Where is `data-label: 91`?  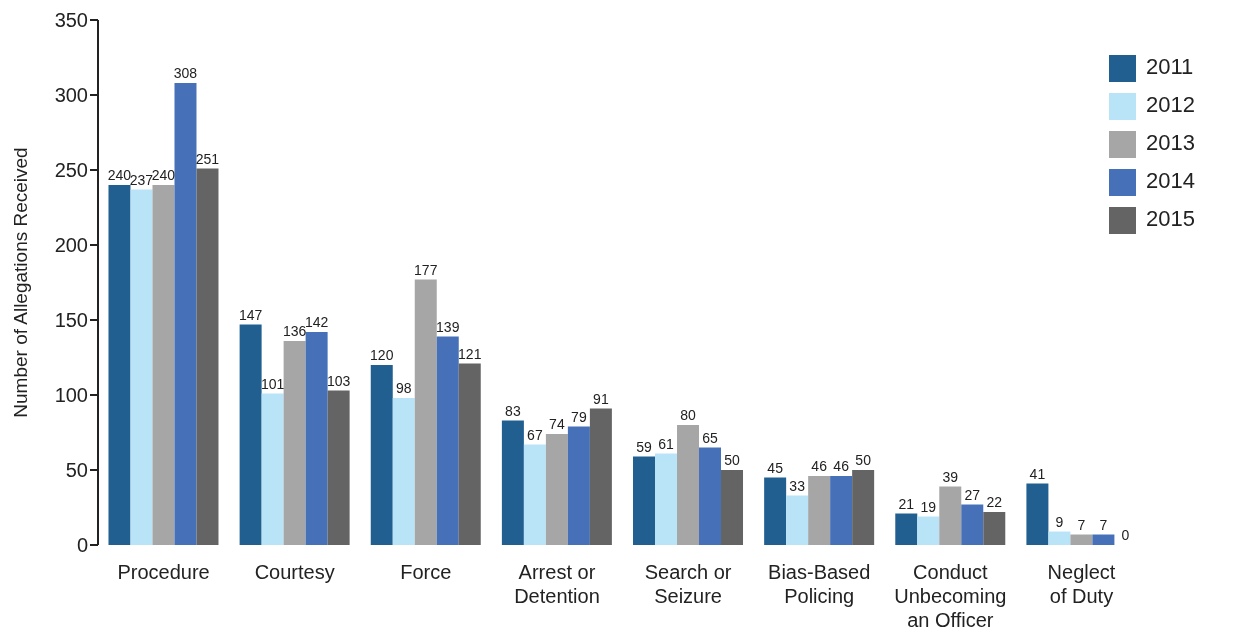 data-label: 91 is located at coordinates (601, 398).